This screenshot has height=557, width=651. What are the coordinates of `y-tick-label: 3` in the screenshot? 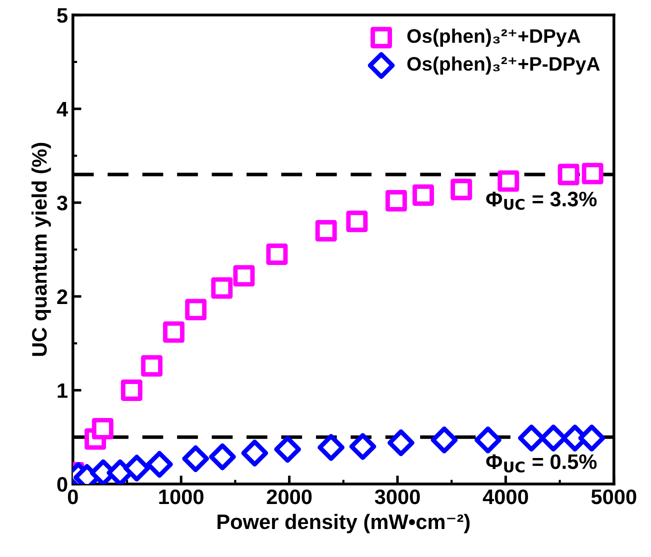 It's located at (62, 203).